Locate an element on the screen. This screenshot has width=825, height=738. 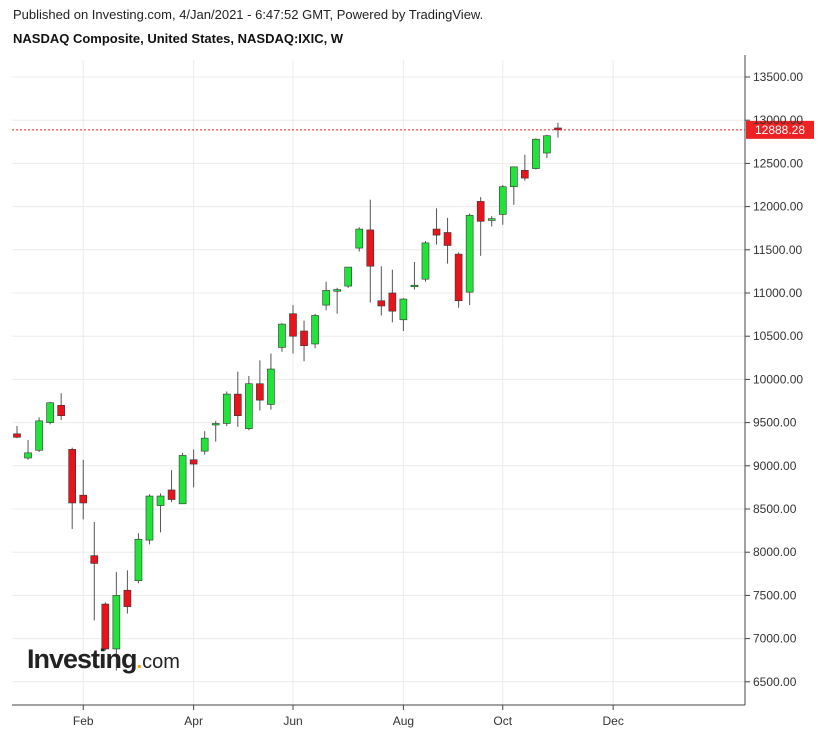
y-tick-label: 8500.00 is located at coordinates (775, 509).